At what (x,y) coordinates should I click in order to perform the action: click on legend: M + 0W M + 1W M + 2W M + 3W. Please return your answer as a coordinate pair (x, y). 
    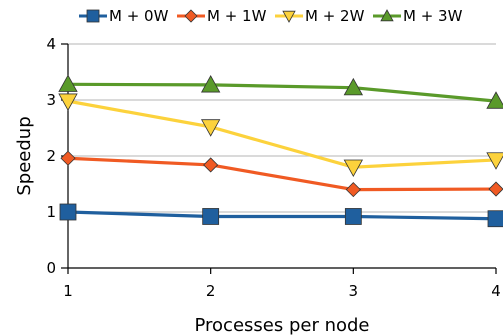
    Looking at the image, I should click on (271, 16).